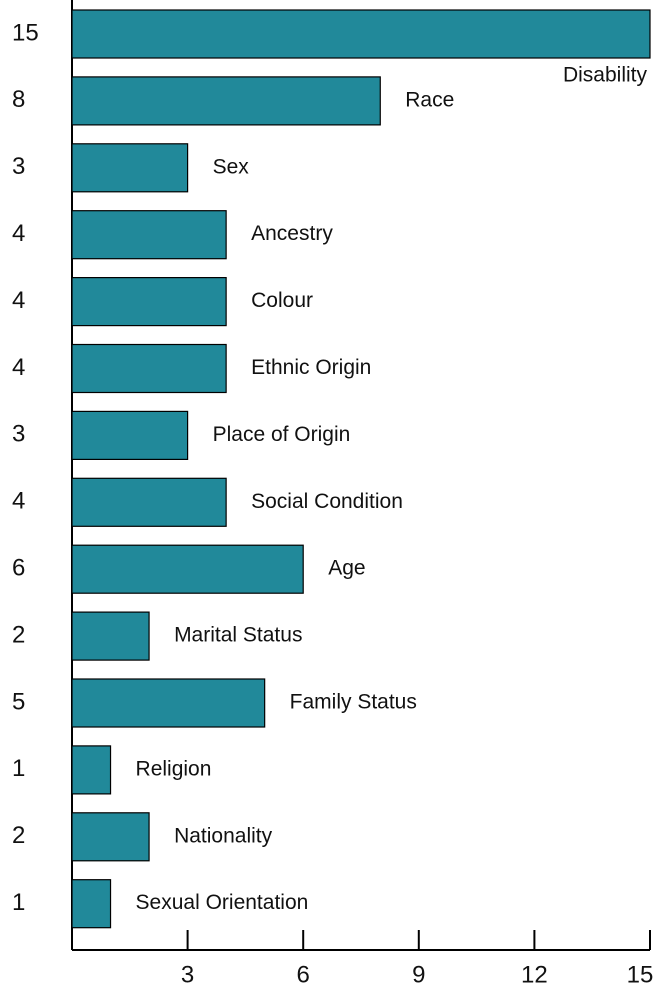 This screenshot has height=989, width=657. Describe the element at coordinates (238, 635) in the screenshot. I see `category-label: Marital Status` at that location.